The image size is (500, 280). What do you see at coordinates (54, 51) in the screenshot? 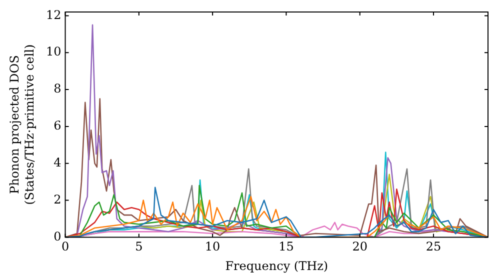
I see `y-tick-label: 10` at bounding box center [54, 51].